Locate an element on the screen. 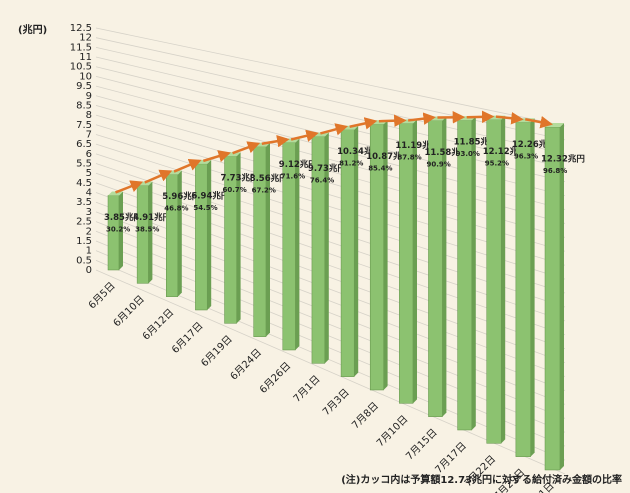 The height and width of the screenshot is (493, 630). x-tick-label: 7月15日 is located at coordinates (422, 444).